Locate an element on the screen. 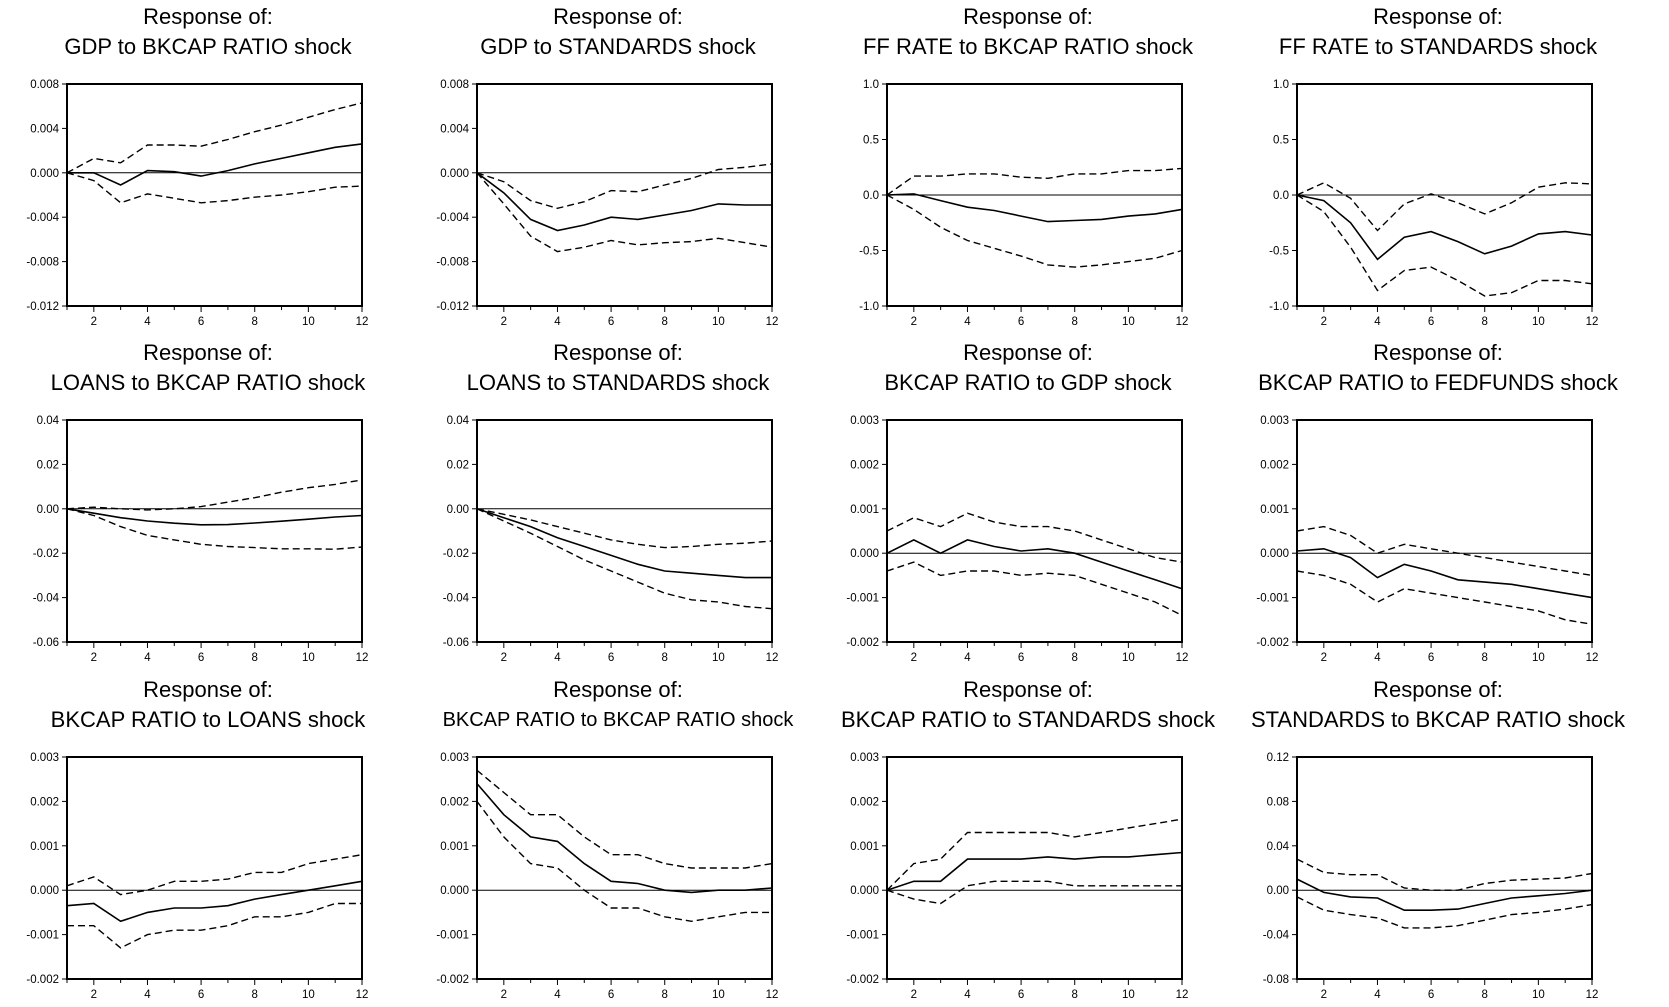  y-tick-label: 0.00 is located at coordinates (48, 510).